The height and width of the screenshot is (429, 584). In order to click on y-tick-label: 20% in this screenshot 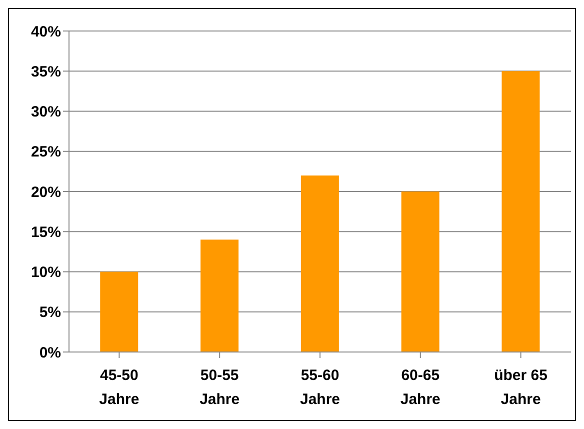, I will do `click(45, 192)`.